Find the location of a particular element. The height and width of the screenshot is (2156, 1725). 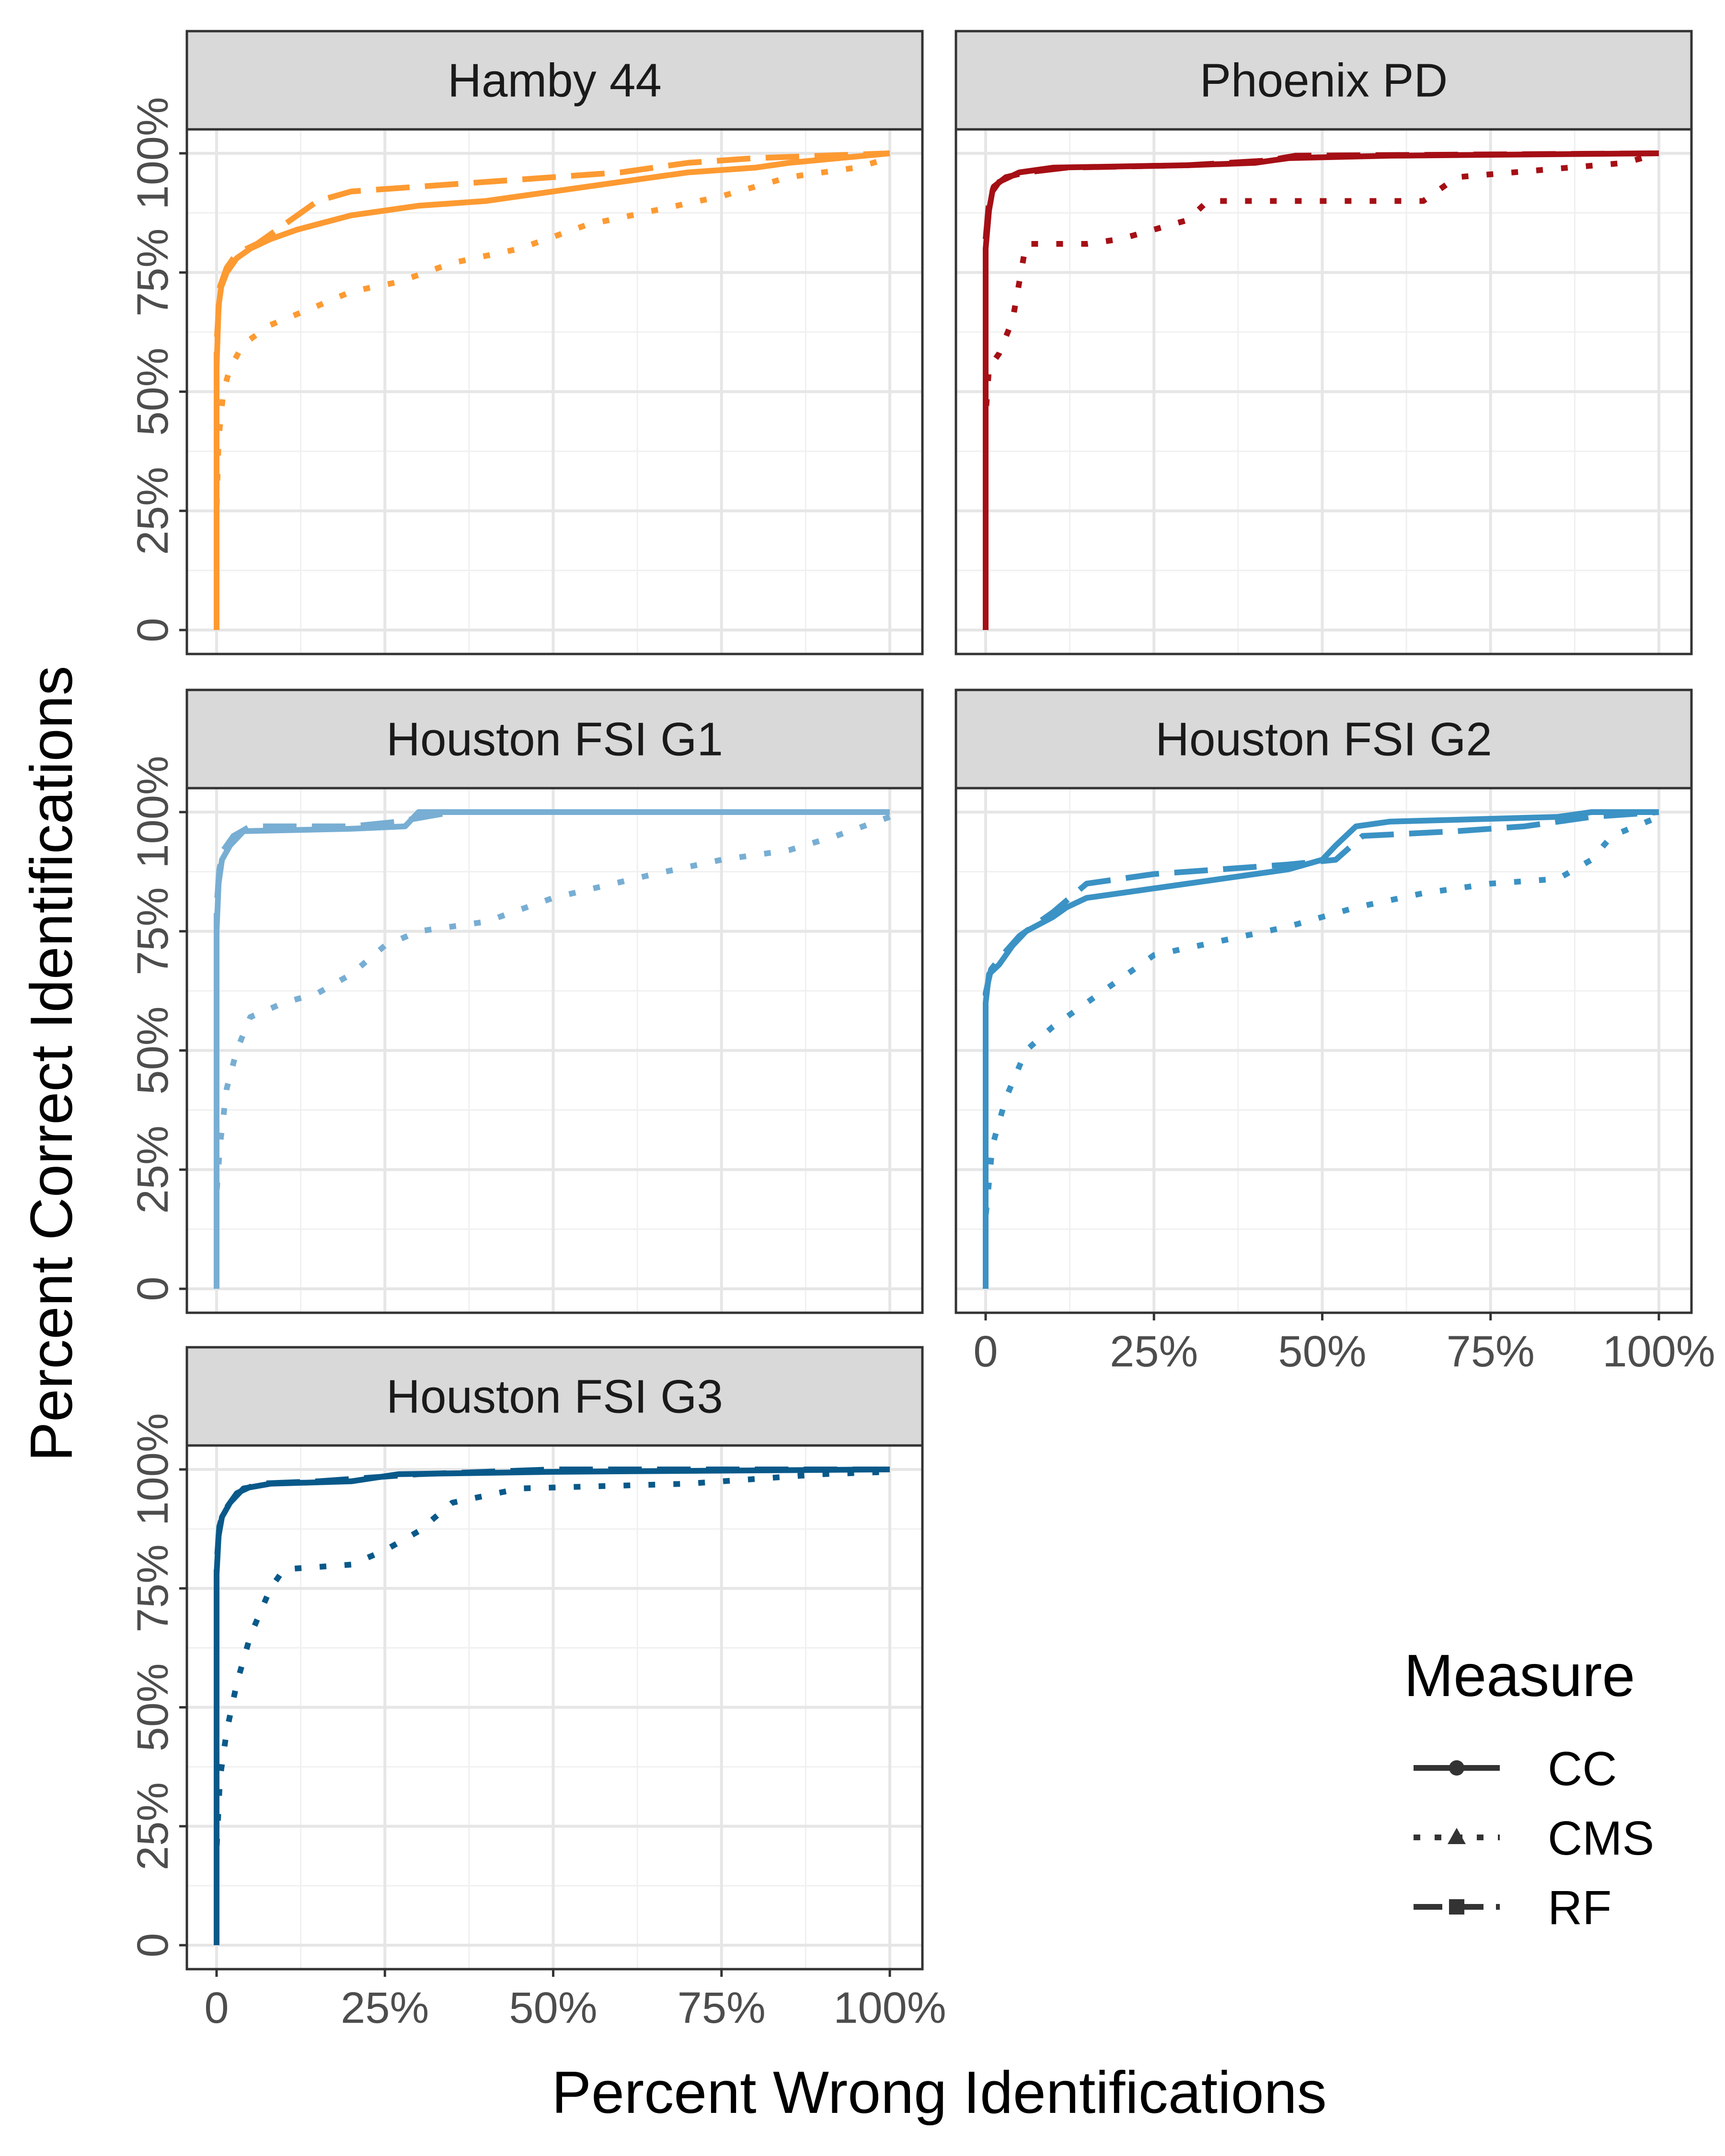

legend-key-marker-triangle is located at coordinates (1457, 1836).